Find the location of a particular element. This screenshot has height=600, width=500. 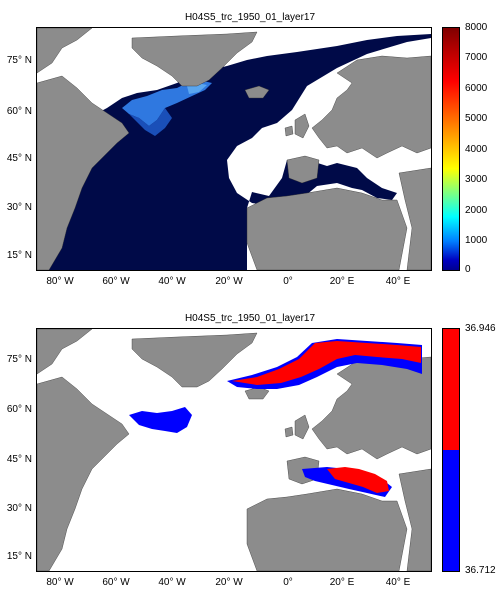

panel-2-lon-label: 40° W is located at coordinates (172, 582).